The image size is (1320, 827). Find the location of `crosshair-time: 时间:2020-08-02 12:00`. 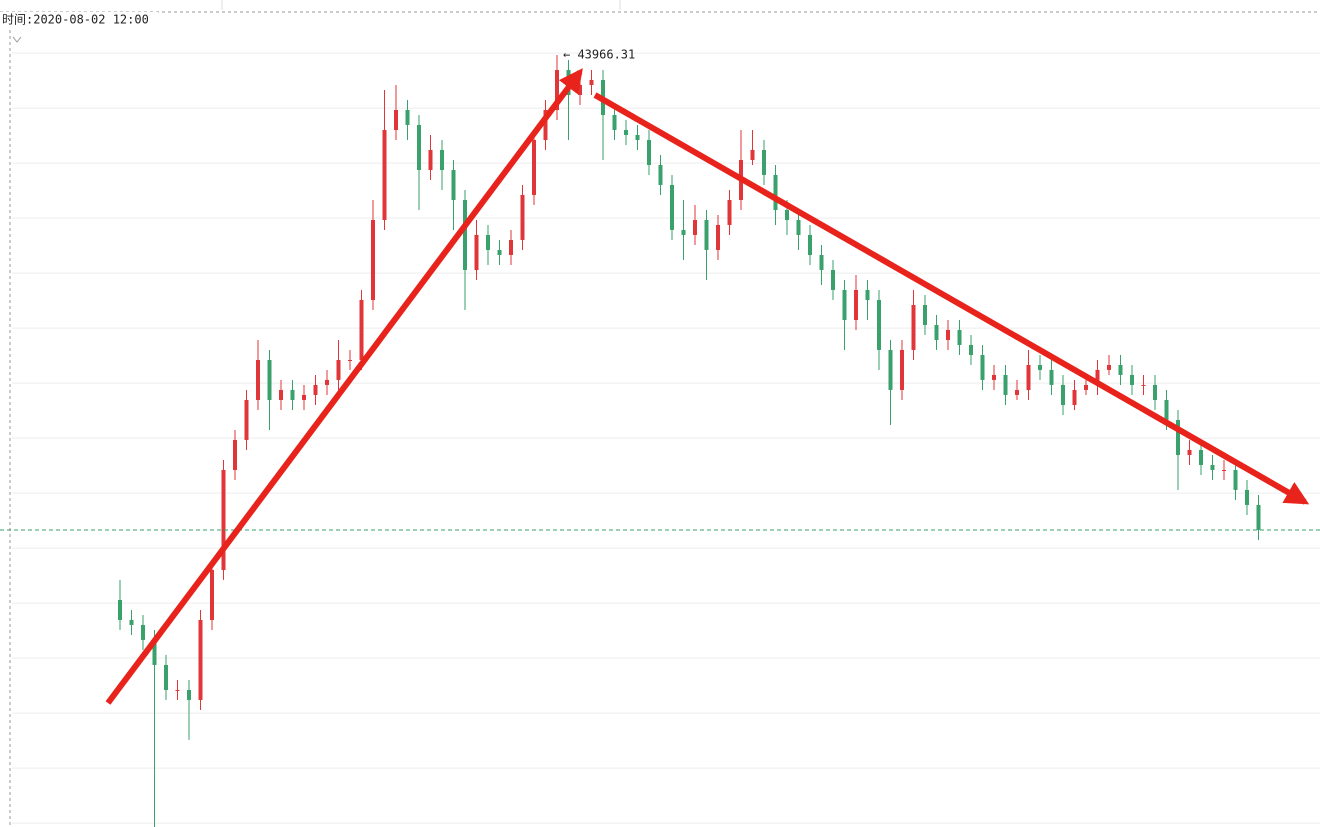

crosshair-time: 时间:2020-08-02 12:00 is located at coordinates (75, 20).